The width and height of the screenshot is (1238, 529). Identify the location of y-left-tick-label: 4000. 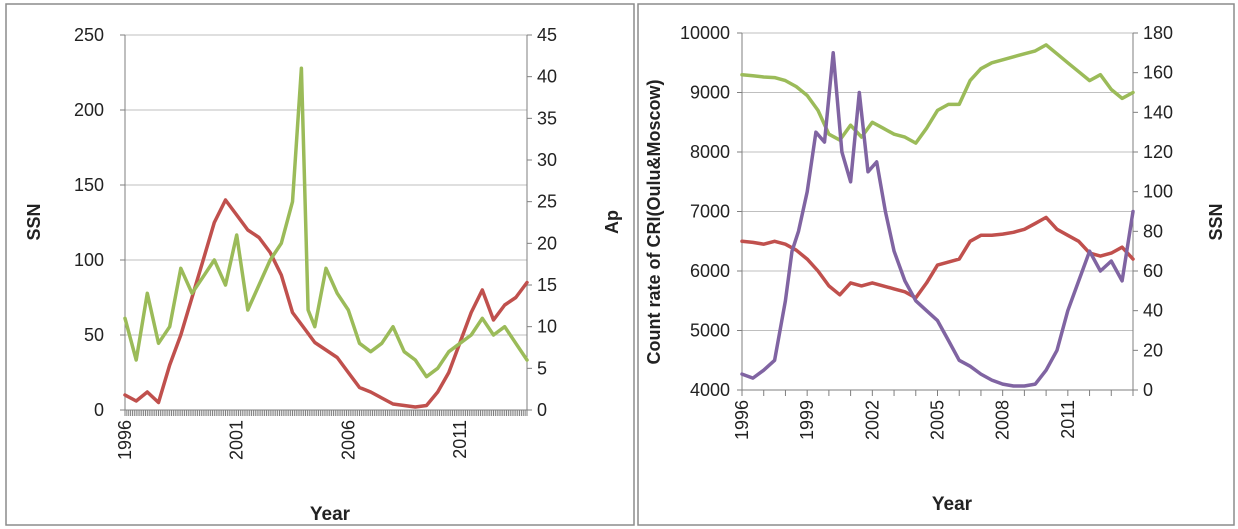
(710, 390).